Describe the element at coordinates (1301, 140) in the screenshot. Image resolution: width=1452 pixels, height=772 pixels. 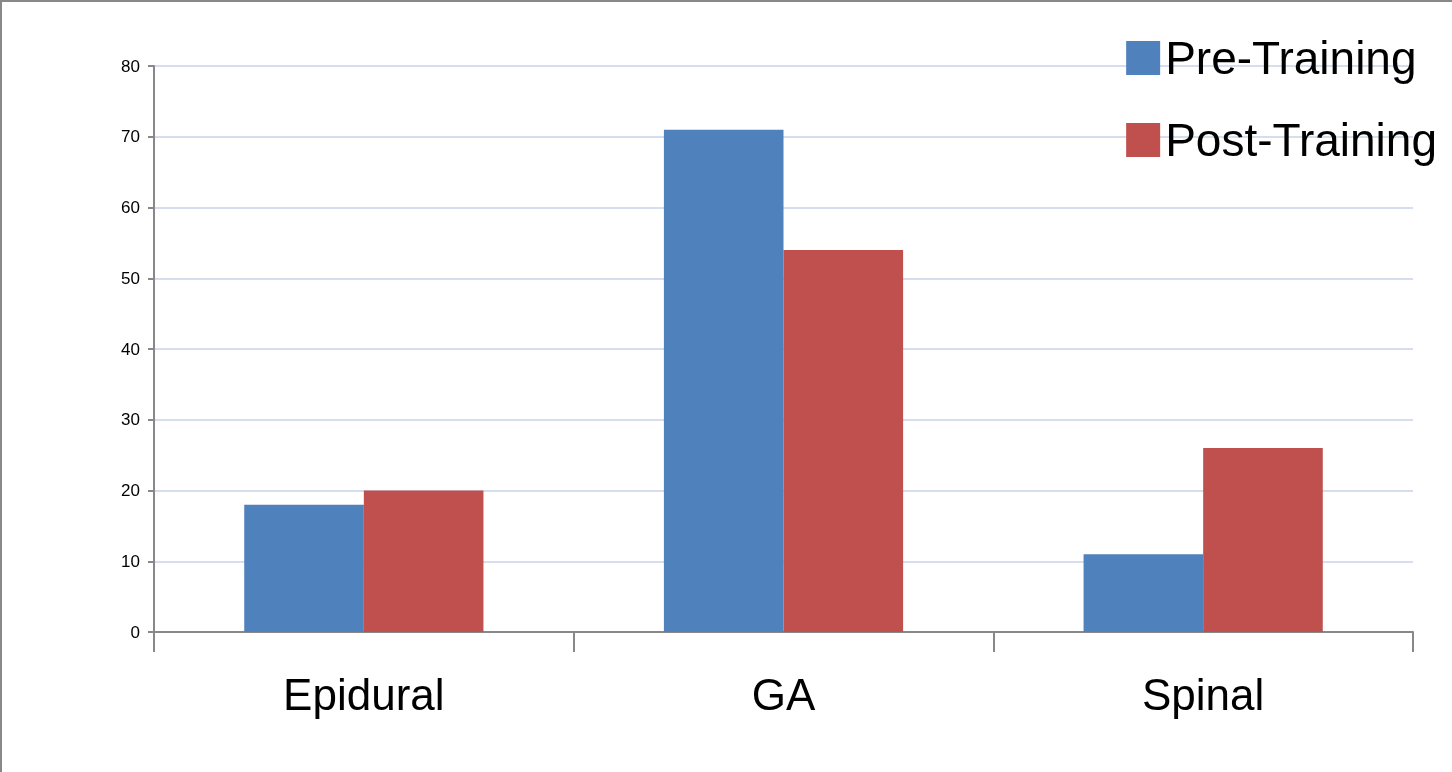
I see `legend-label: Post-Training` at that location.